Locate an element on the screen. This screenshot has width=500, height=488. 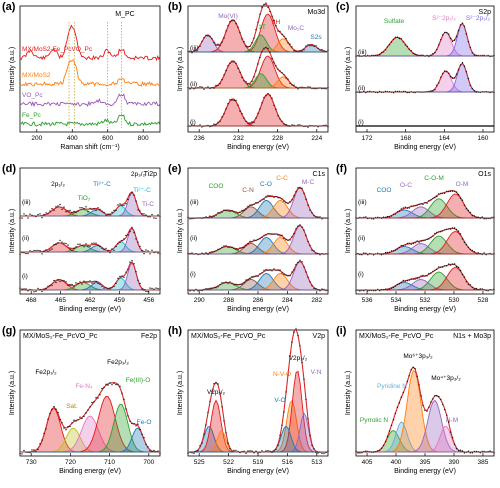
panel-title: S2p is located at coordinates (485, 12).